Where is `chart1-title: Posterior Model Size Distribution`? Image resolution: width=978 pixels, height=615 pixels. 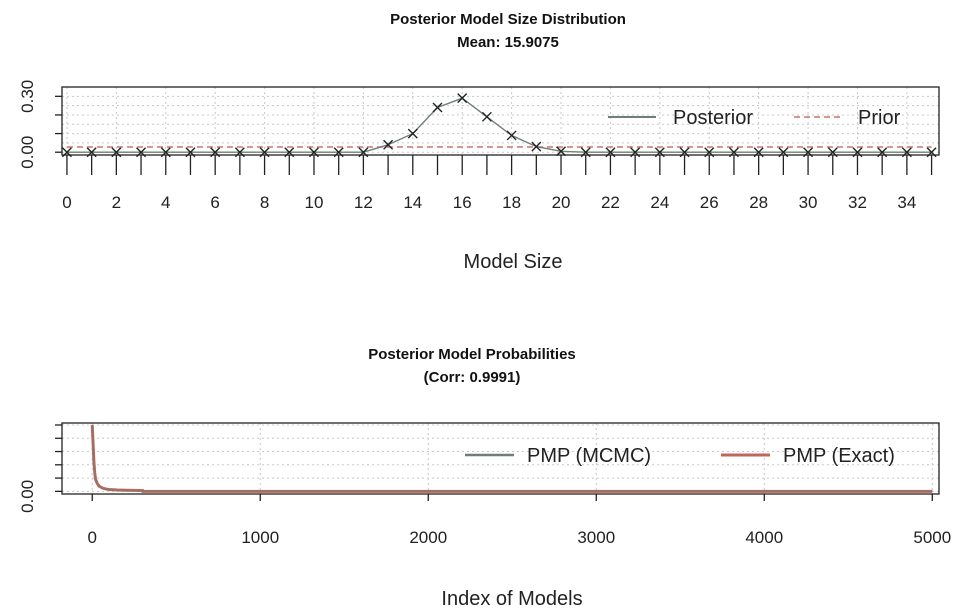
chart1-title: Posterior Model Size Distribution is located at coordinates (508, 19).